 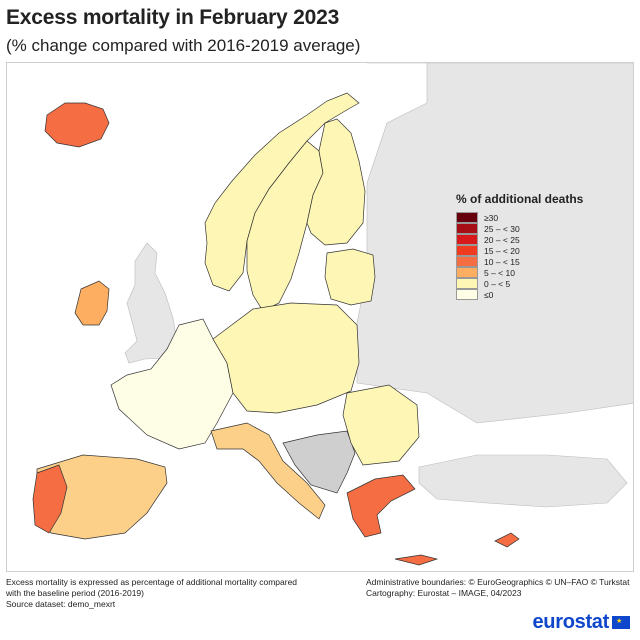 What do you see at coordinates (50, 499) in the screenshot?
I see `portugal-region` at bounding box center [50, 499].